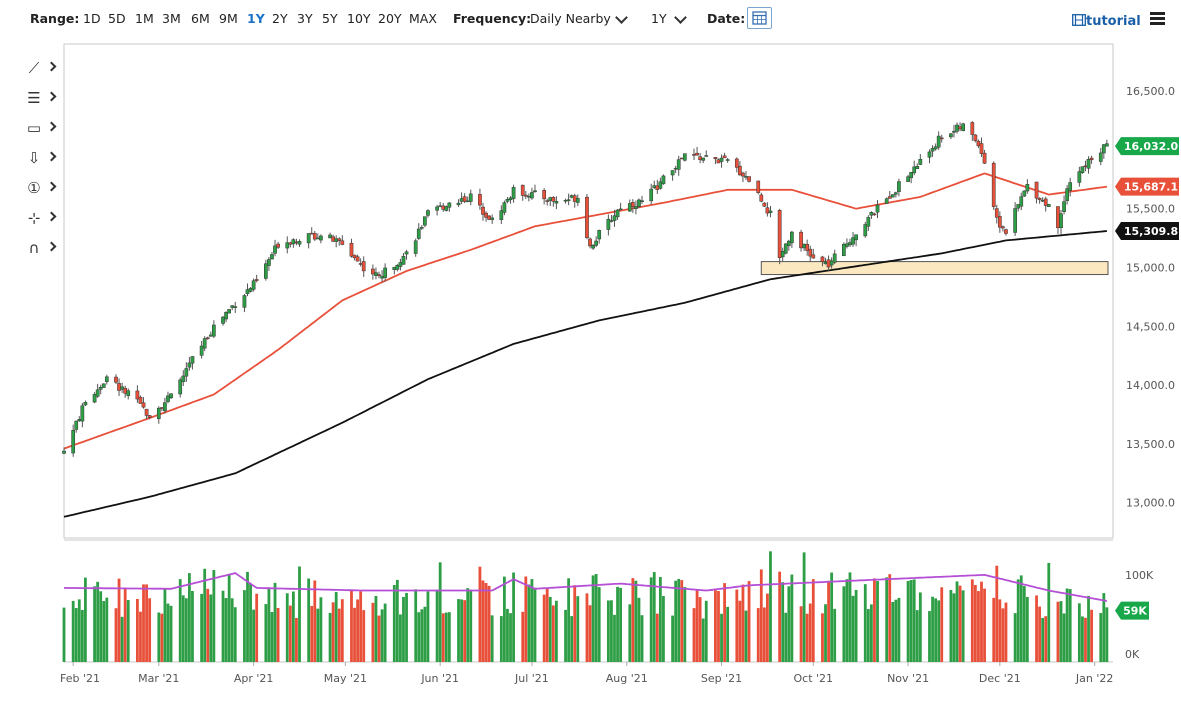  I want to click on range-1d: 1D, so click(92, 18).